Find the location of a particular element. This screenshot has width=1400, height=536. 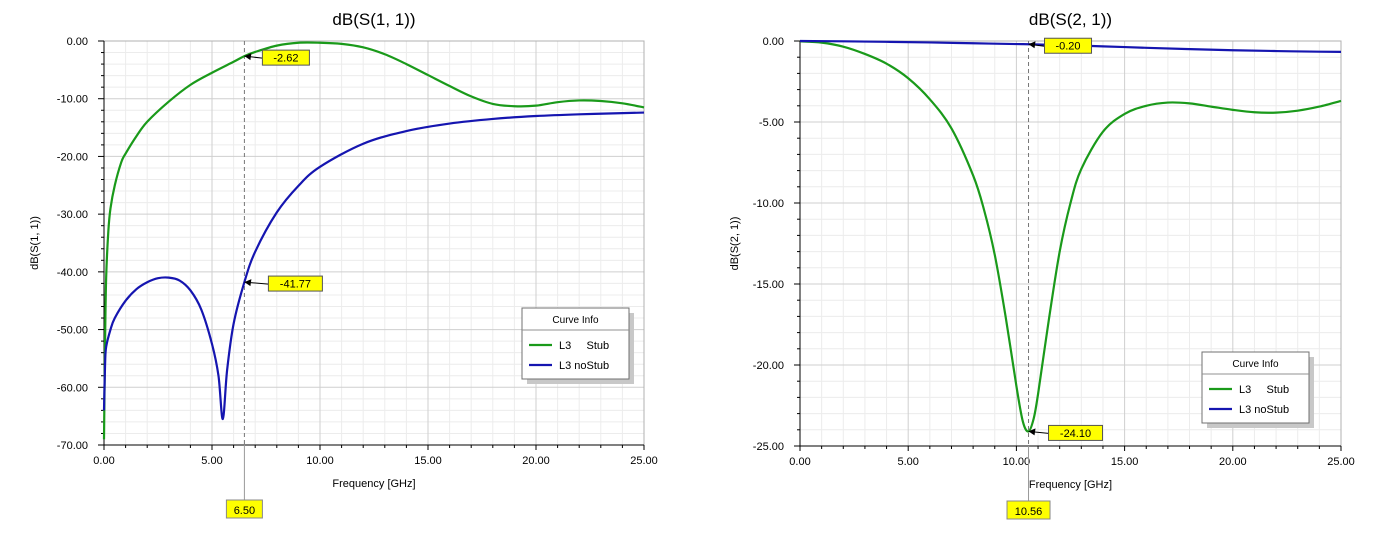

marker-value: -0.20 is located at coordinates (1067, 47).